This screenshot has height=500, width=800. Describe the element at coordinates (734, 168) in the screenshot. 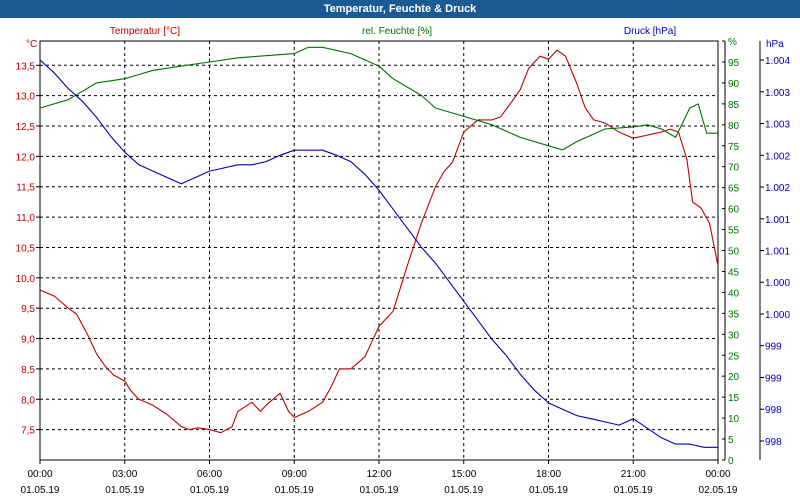

I see `humidity-tick-label: 70` at that location.